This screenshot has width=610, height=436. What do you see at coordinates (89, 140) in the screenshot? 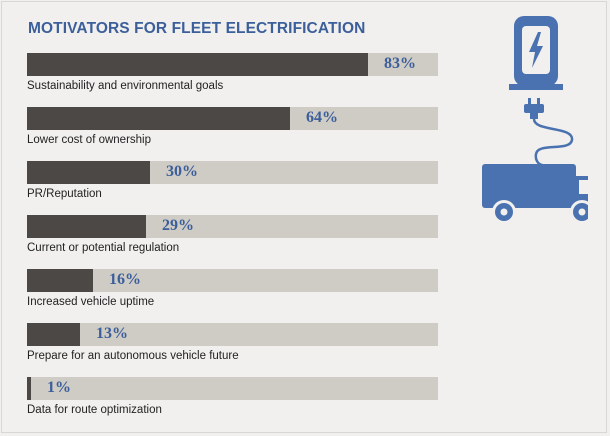
I see `category-label: Lower cost of ownership` at bounding box center [89, 140].